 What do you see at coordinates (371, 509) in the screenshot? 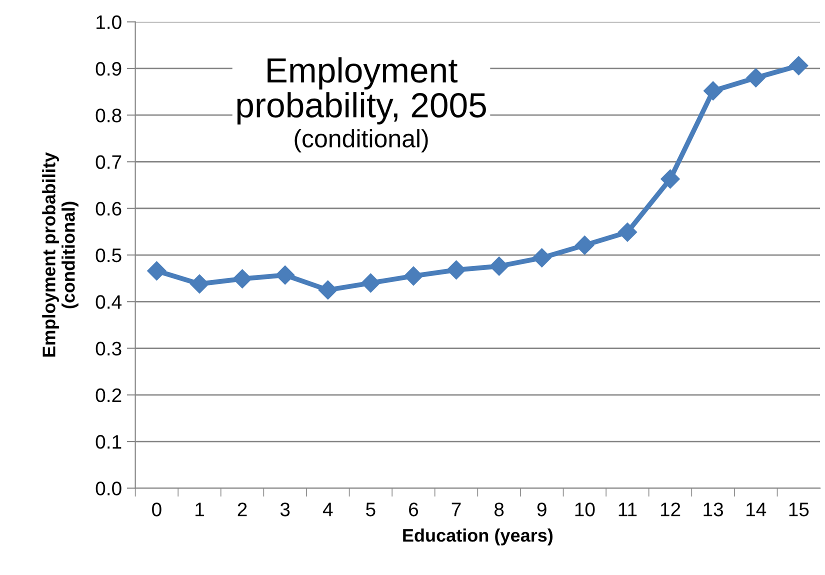
I see `x-tick-label: 5` at bounding box center [371, 509].